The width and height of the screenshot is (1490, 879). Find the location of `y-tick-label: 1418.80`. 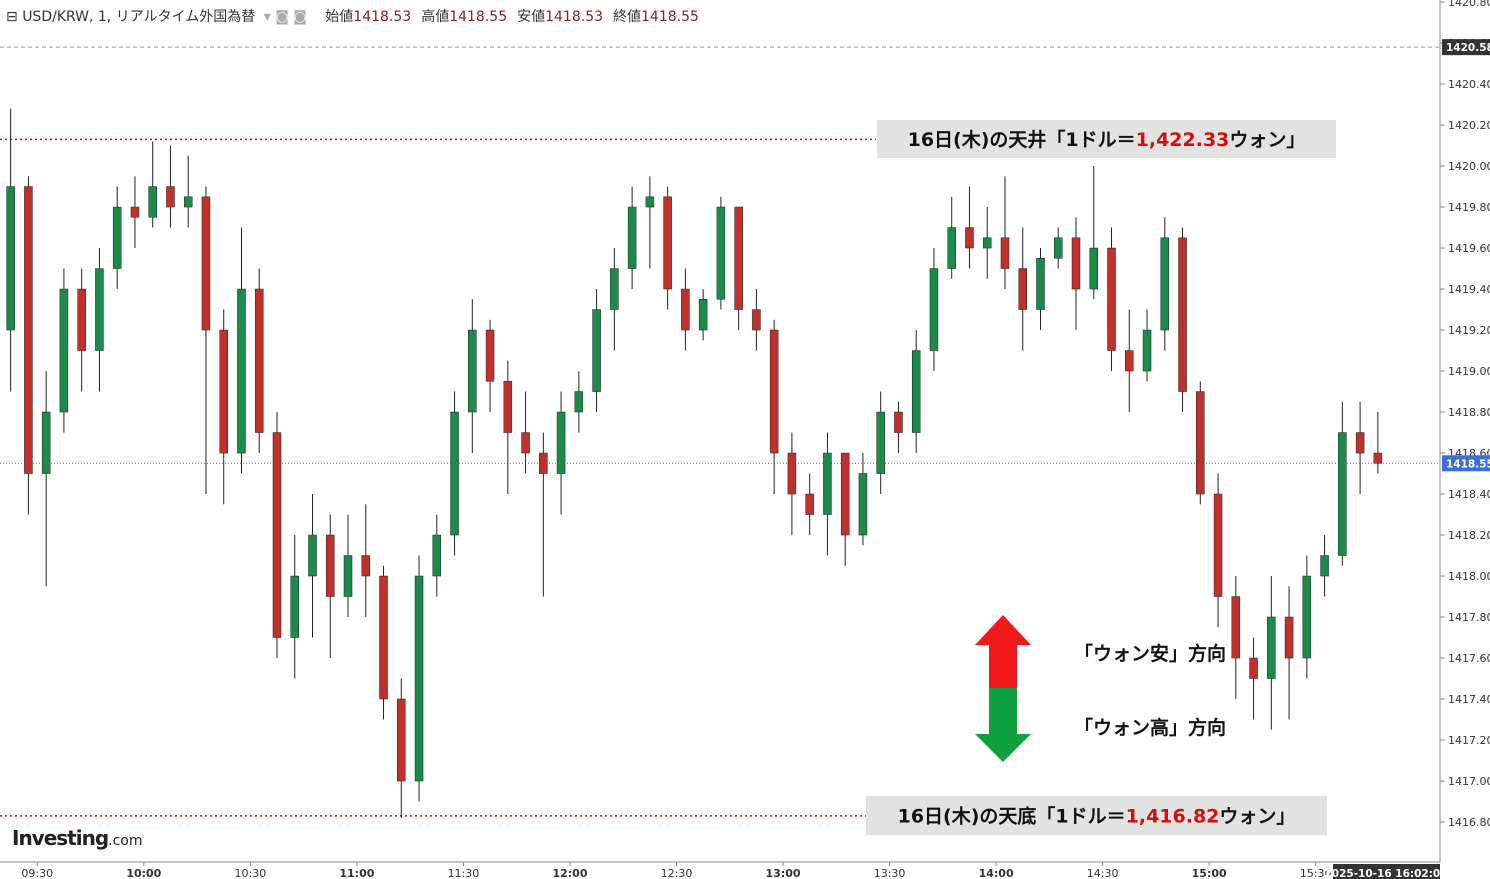

y-tick-label: 1418.80 is located at coordinates (1469, 412).